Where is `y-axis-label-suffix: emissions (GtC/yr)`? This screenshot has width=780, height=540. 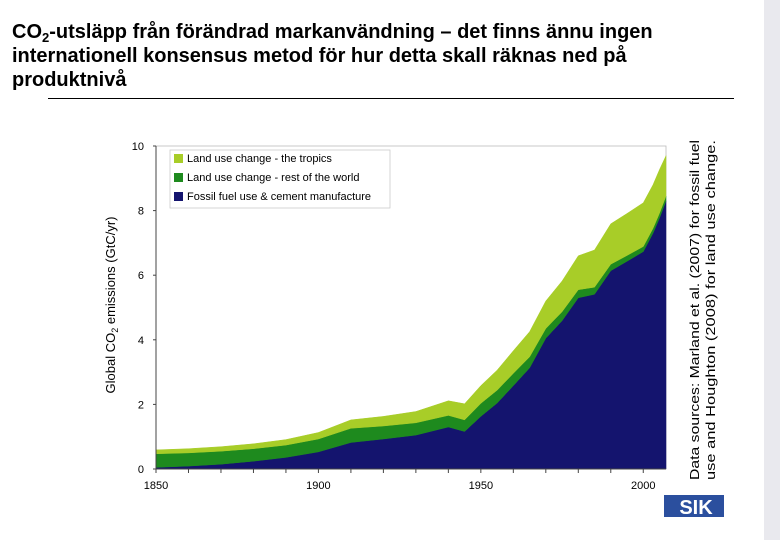
y-axis-label-suffix: emissions (GtC/yr) is located at coordinates (110, 272).